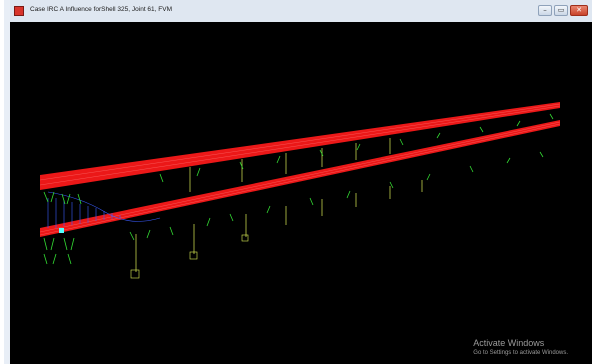 The height and width of the screenshot is (364, 593). I want to click on window-controls: – ▭ ✕, so click(563, 10).